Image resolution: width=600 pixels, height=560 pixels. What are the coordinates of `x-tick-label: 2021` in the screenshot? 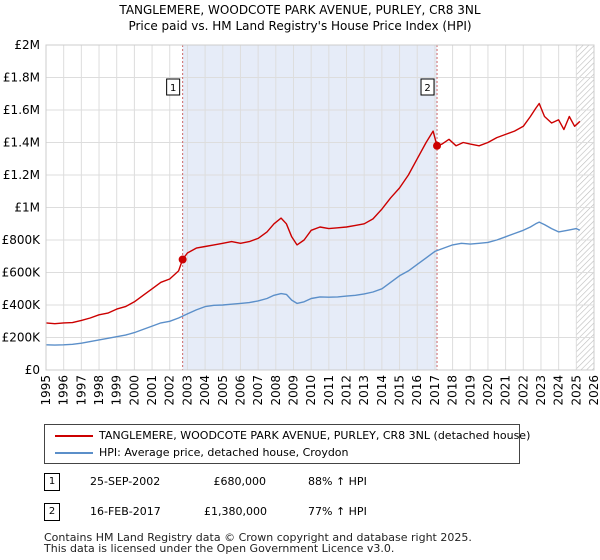 It's located at (506, 390).